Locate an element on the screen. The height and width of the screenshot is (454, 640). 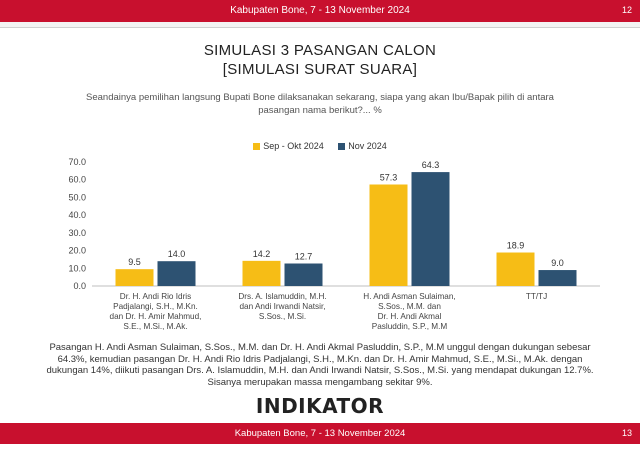
indikator-logo: INDIKATOR is located at coordinates (320, 406).